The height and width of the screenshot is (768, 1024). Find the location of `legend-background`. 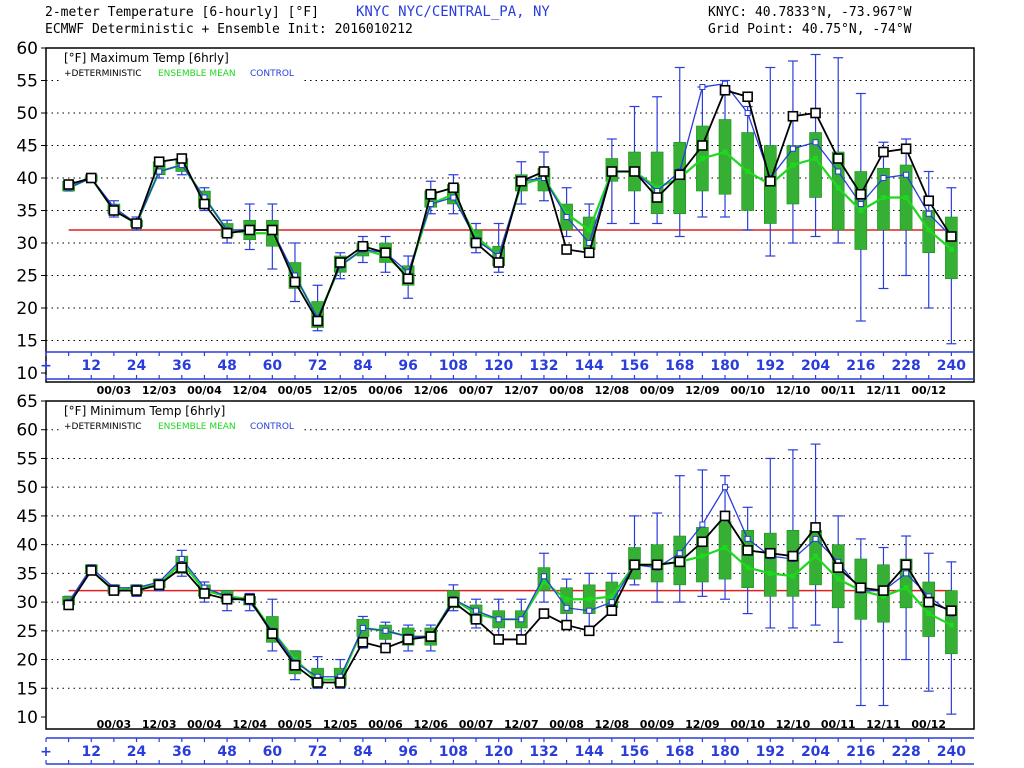

legend-background is located at coordinates (182, 419).